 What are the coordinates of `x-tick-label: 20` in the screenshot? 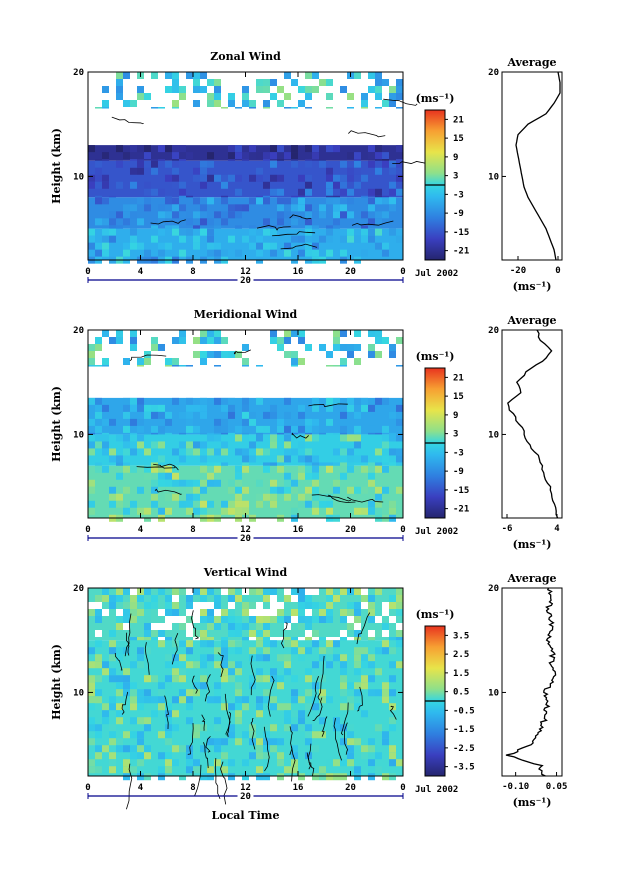 It's located at (350, 788).